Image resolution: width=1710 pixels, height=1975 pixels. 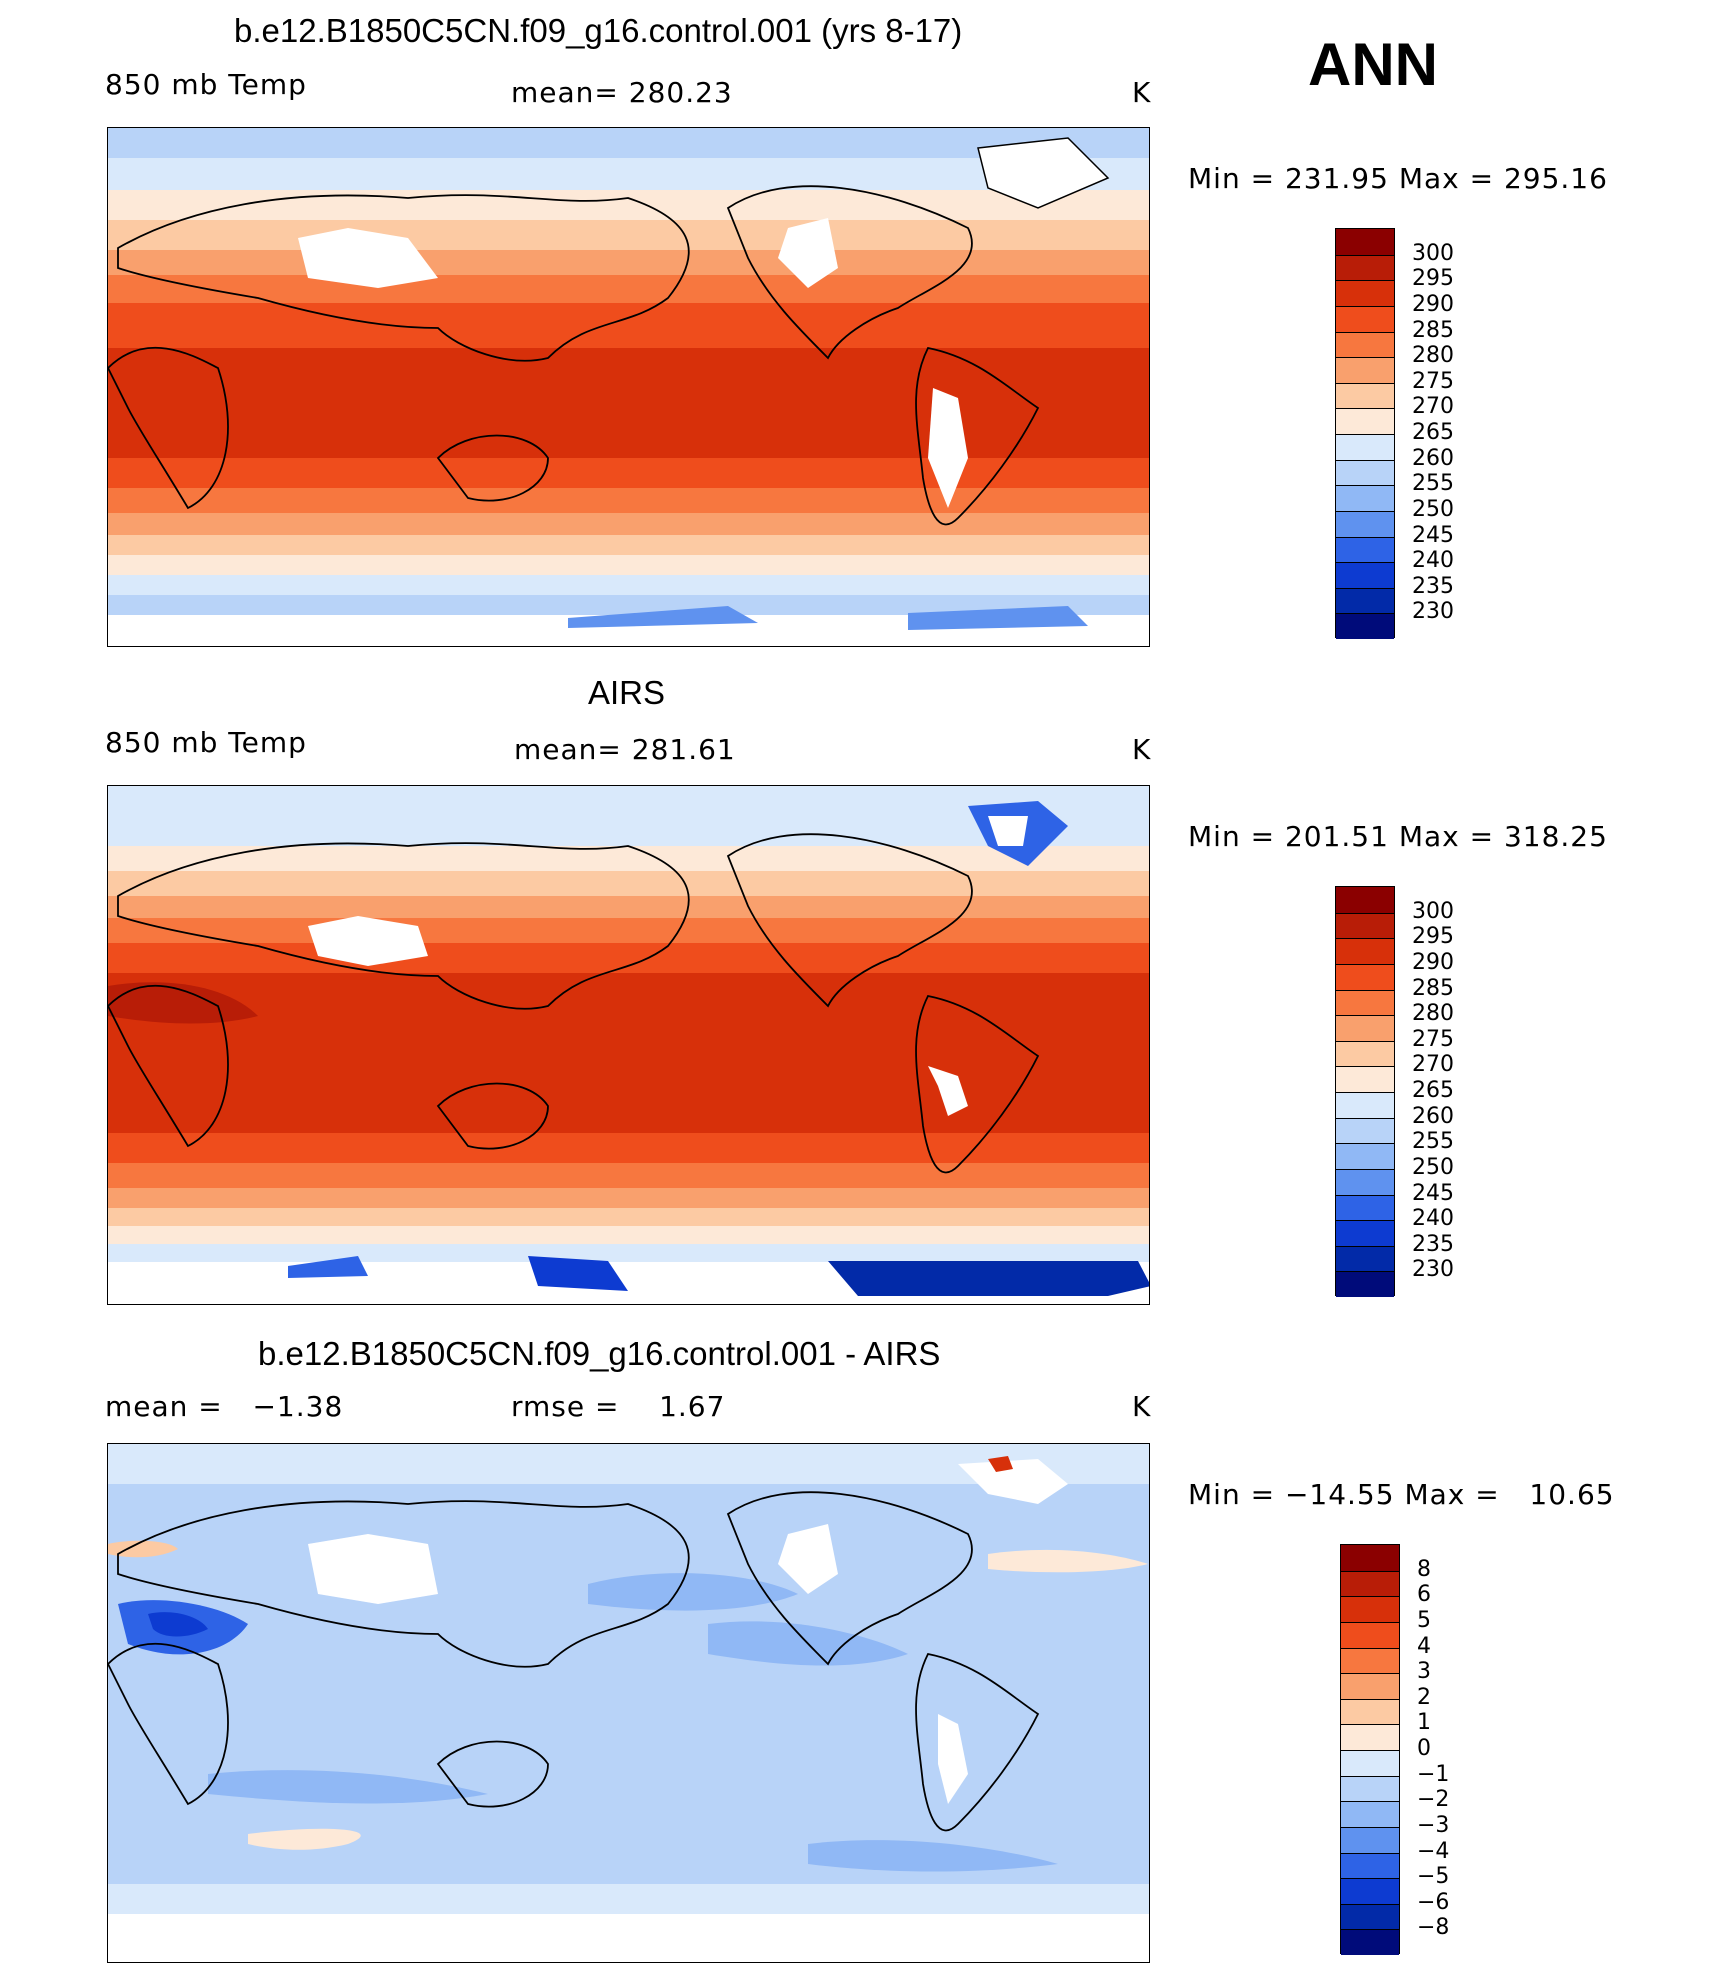 I want to click on panel2-colorbar-label: 260, so click(x=1433, y=1116).